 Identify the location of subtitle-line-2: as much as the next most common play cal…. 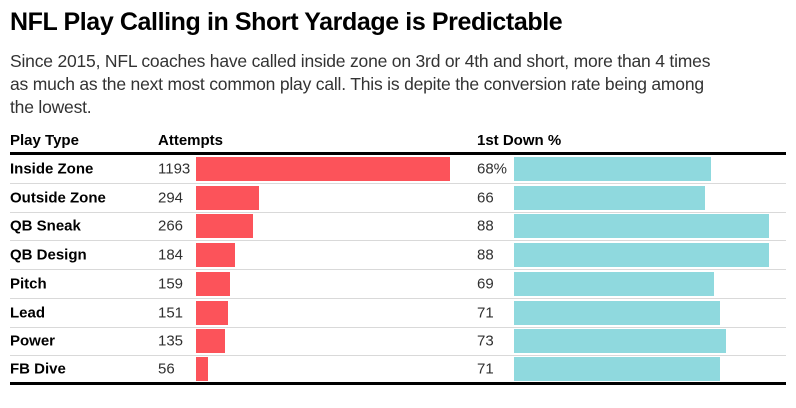
(357, 84).